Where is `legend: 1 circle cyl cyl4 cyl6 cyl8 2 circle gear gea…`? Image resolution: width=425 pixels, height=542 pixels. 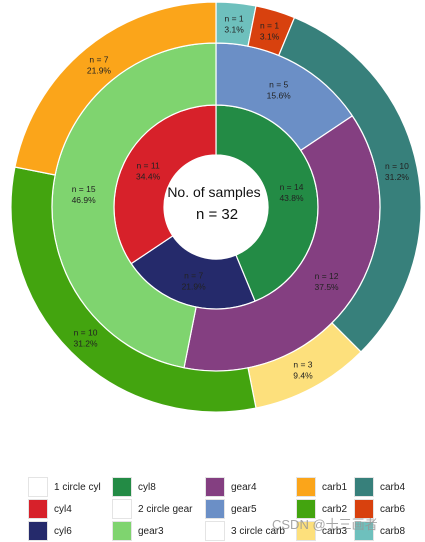
legend: 1 circle cyl cyl4 cyl6 cyl8 2 circle gear gea… is located at coordinates (212, 507).